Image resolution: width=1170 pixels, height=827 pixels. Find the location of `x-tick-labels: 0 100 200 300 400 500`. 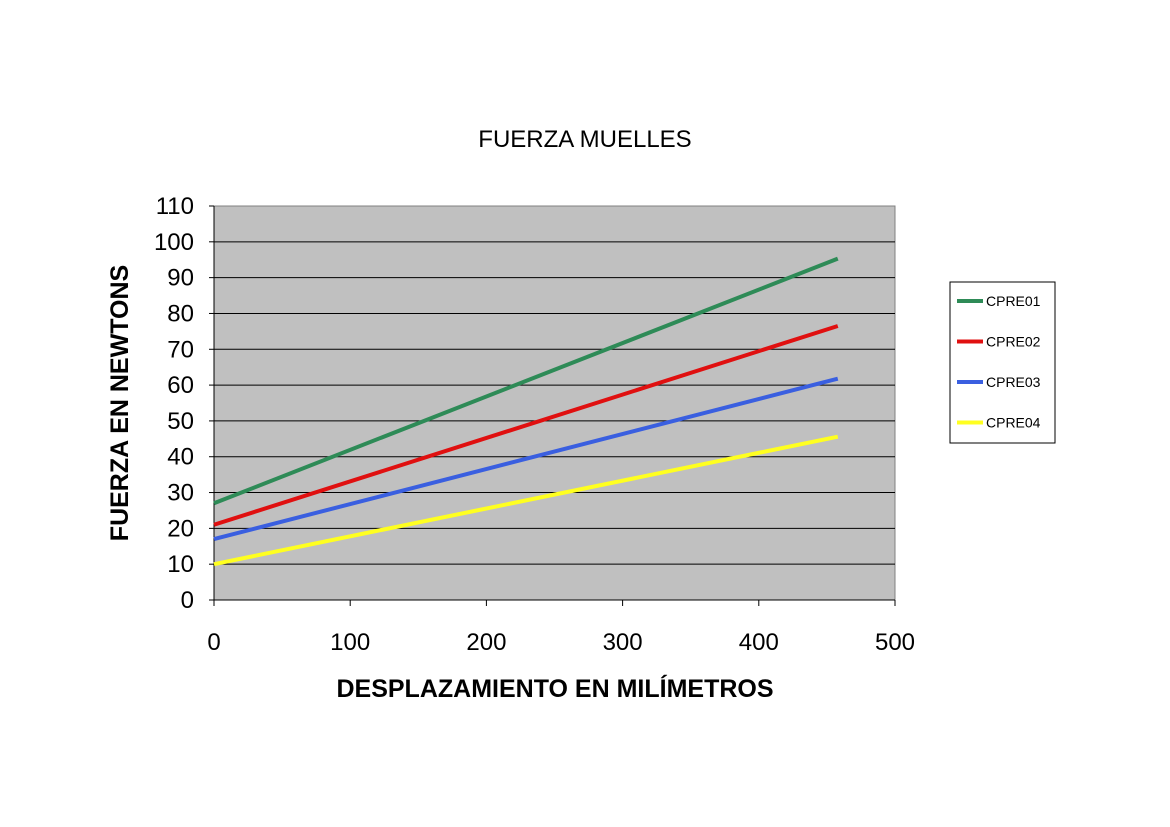

x-tick-labels: 0 100 200 300 400 500 is located at coordinates (561, 642).